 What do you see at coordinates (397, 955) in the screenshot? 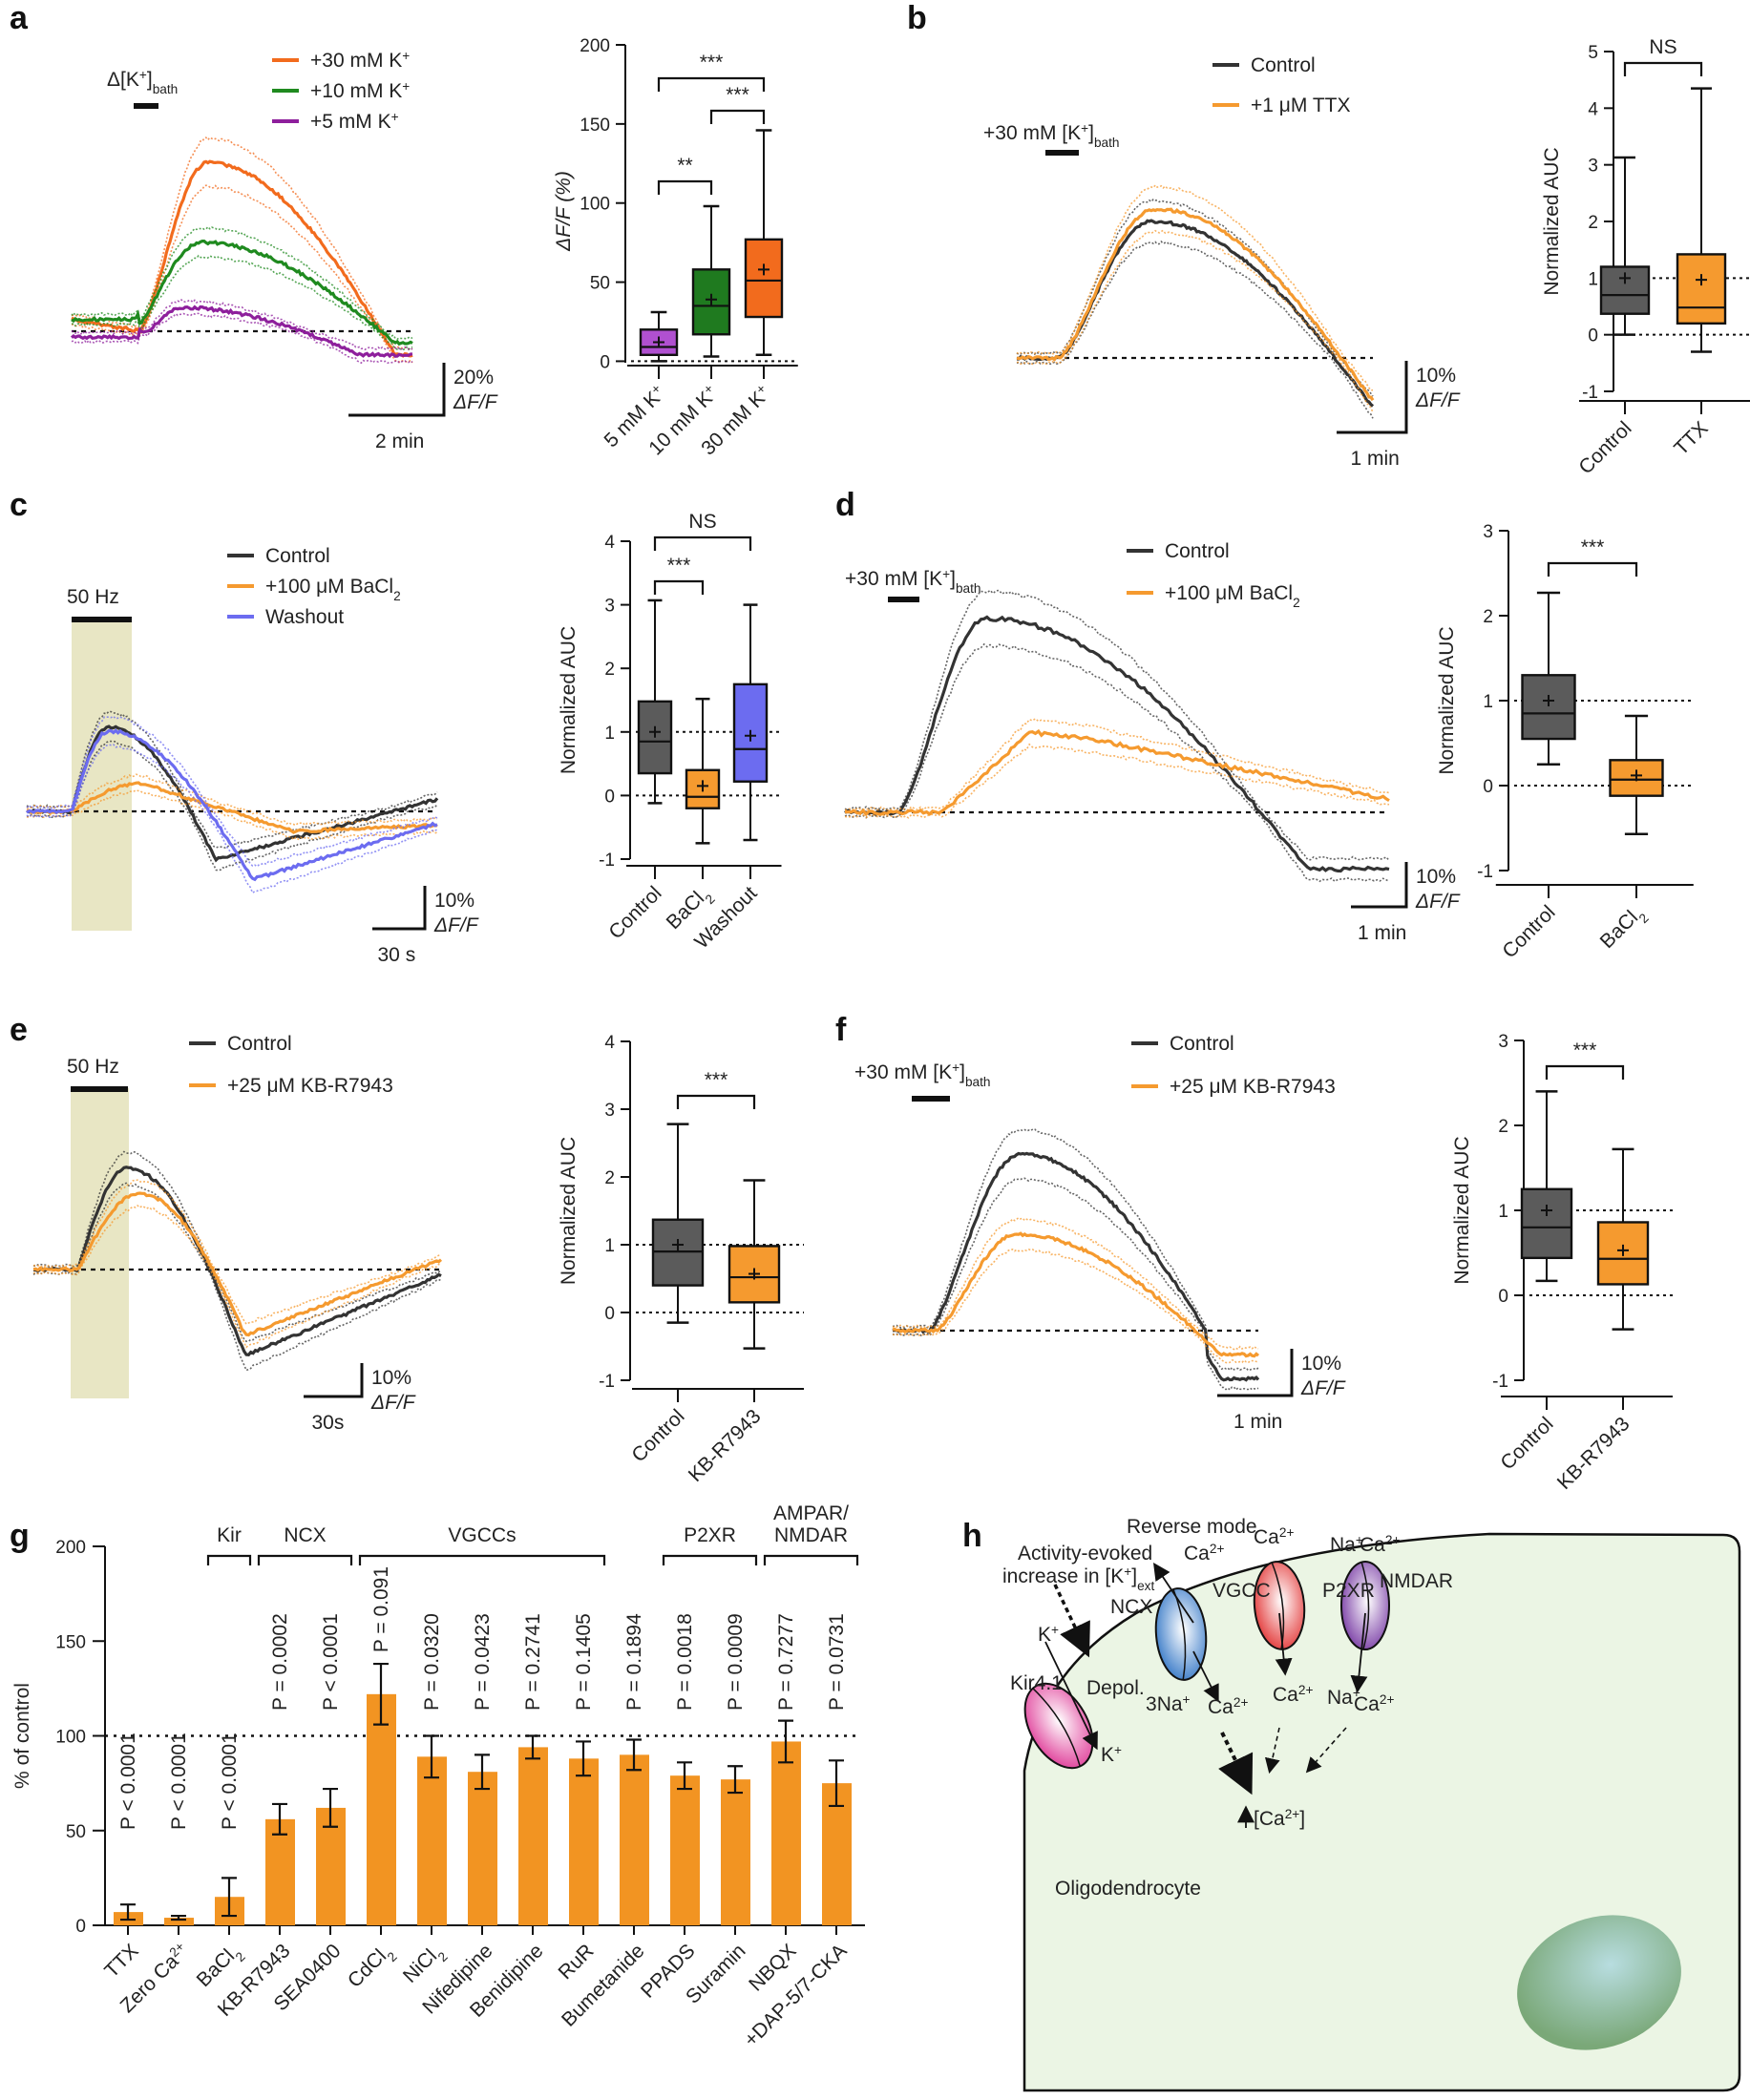
I see `scale-bar-x-label: 30 s` at bounding box center [397, 955].